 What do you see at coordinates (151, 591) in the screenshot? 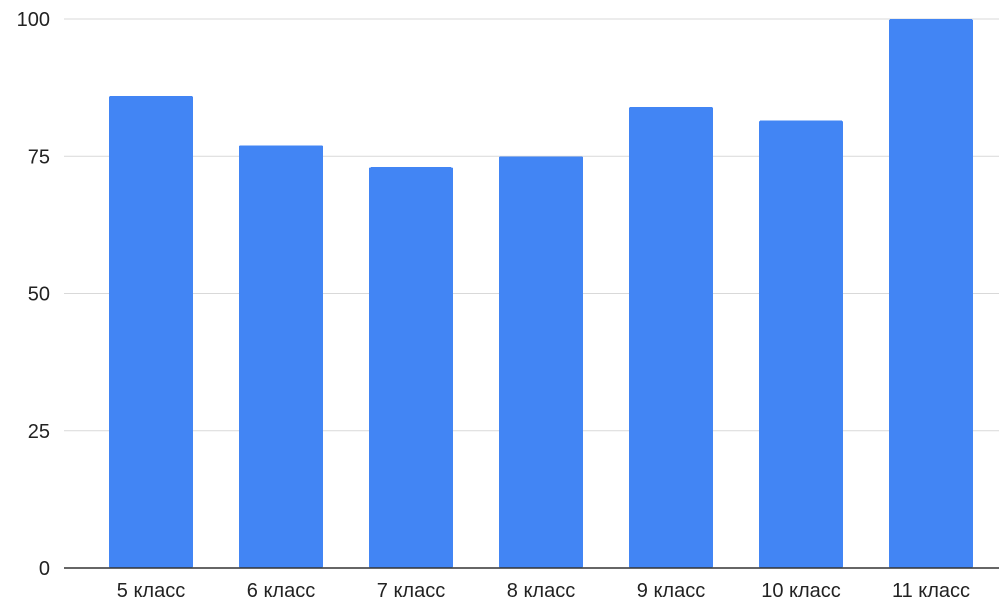
I see `x-tick-label: 5 класс` at bounding box center [151, 591].